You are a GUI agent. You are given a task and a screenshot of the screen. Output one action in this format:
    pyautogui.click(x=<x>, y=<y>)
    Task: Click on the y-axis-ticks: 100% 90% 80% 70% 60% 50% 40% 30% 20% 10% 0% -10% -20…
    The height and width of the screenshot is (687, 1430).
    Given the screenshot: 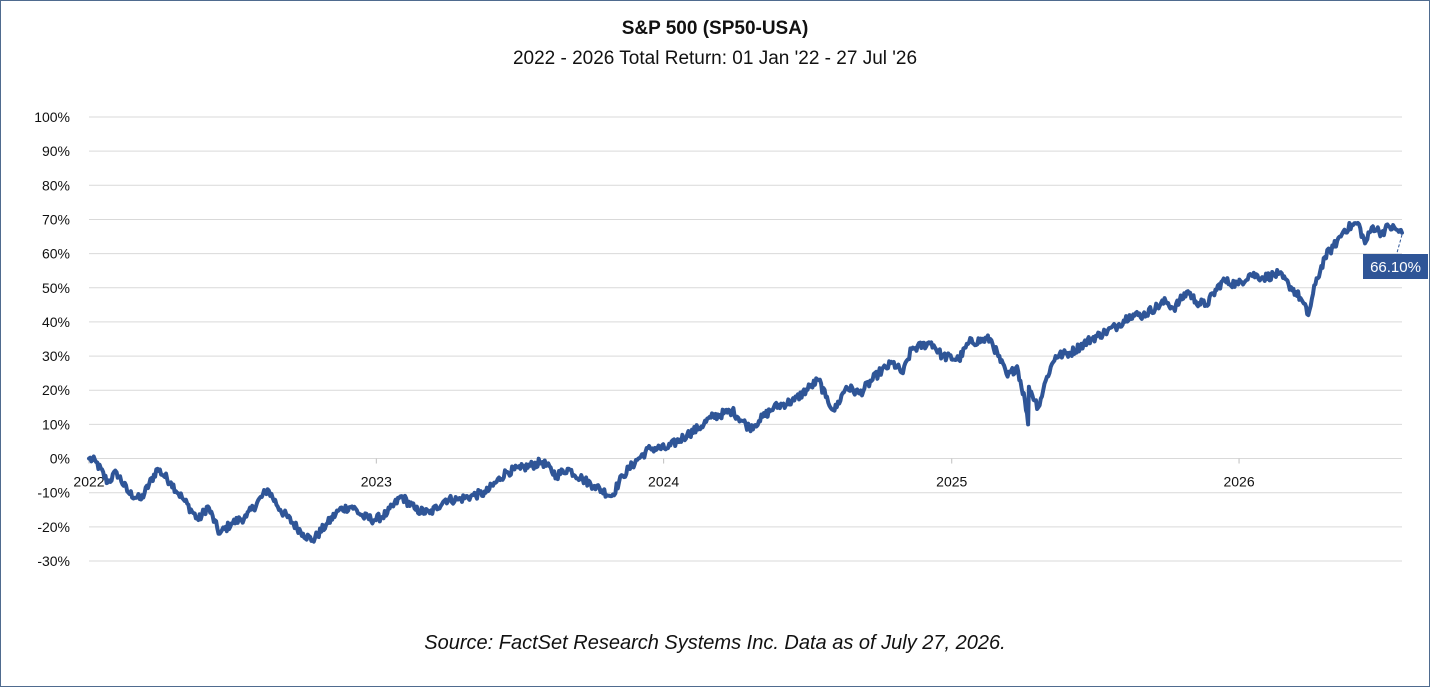 What is the action you would take?
    pyautogui.click(x=52, y=339)
    